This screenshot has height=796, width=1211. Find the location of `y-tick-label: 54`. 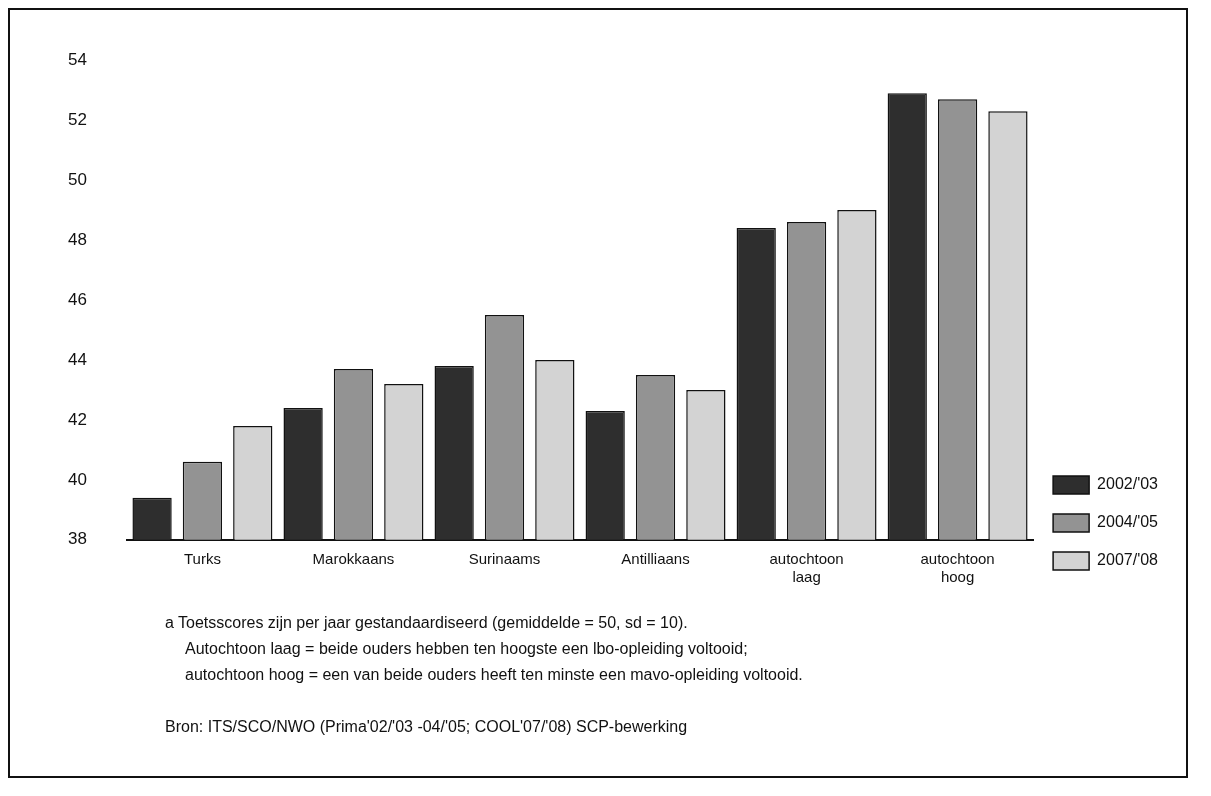

y-tick-label: 54 is located at coordinates (77, 59).